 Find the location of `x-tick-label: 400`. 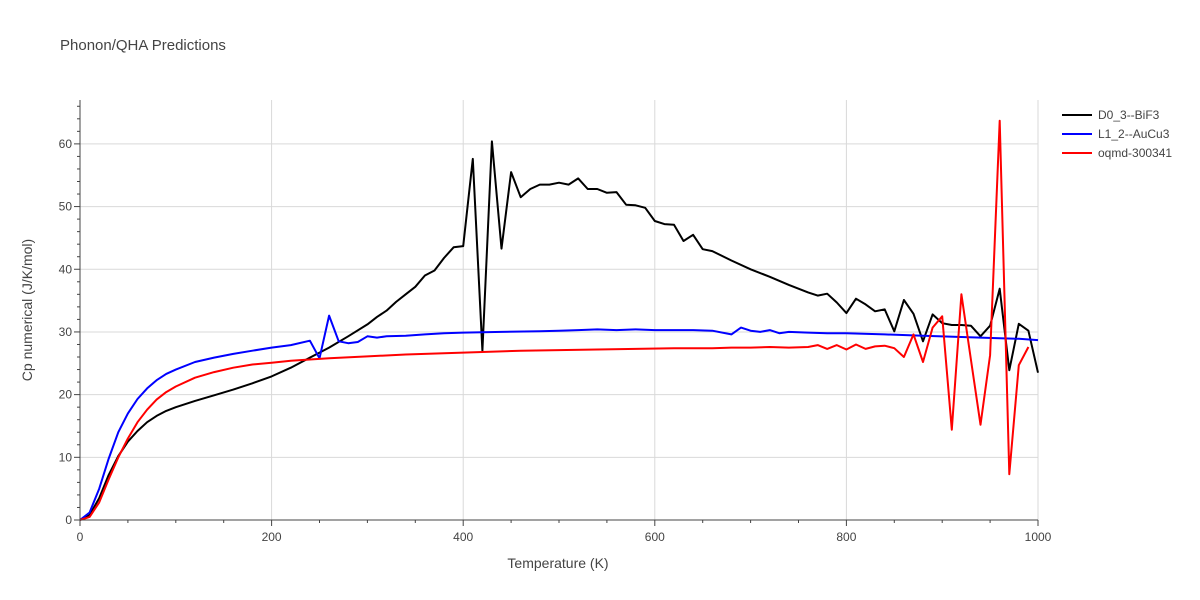

x-tick-label: 400 is located at coordinates (463, 537).